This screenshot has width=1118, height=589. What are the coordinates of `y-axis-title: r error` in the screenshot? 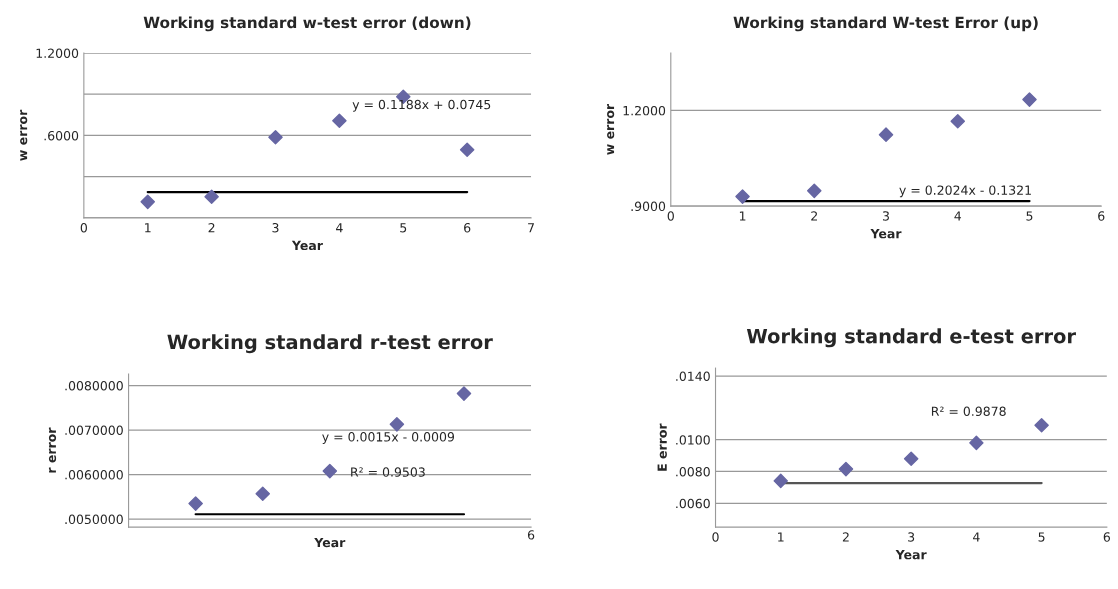 It's located at (52, 450).